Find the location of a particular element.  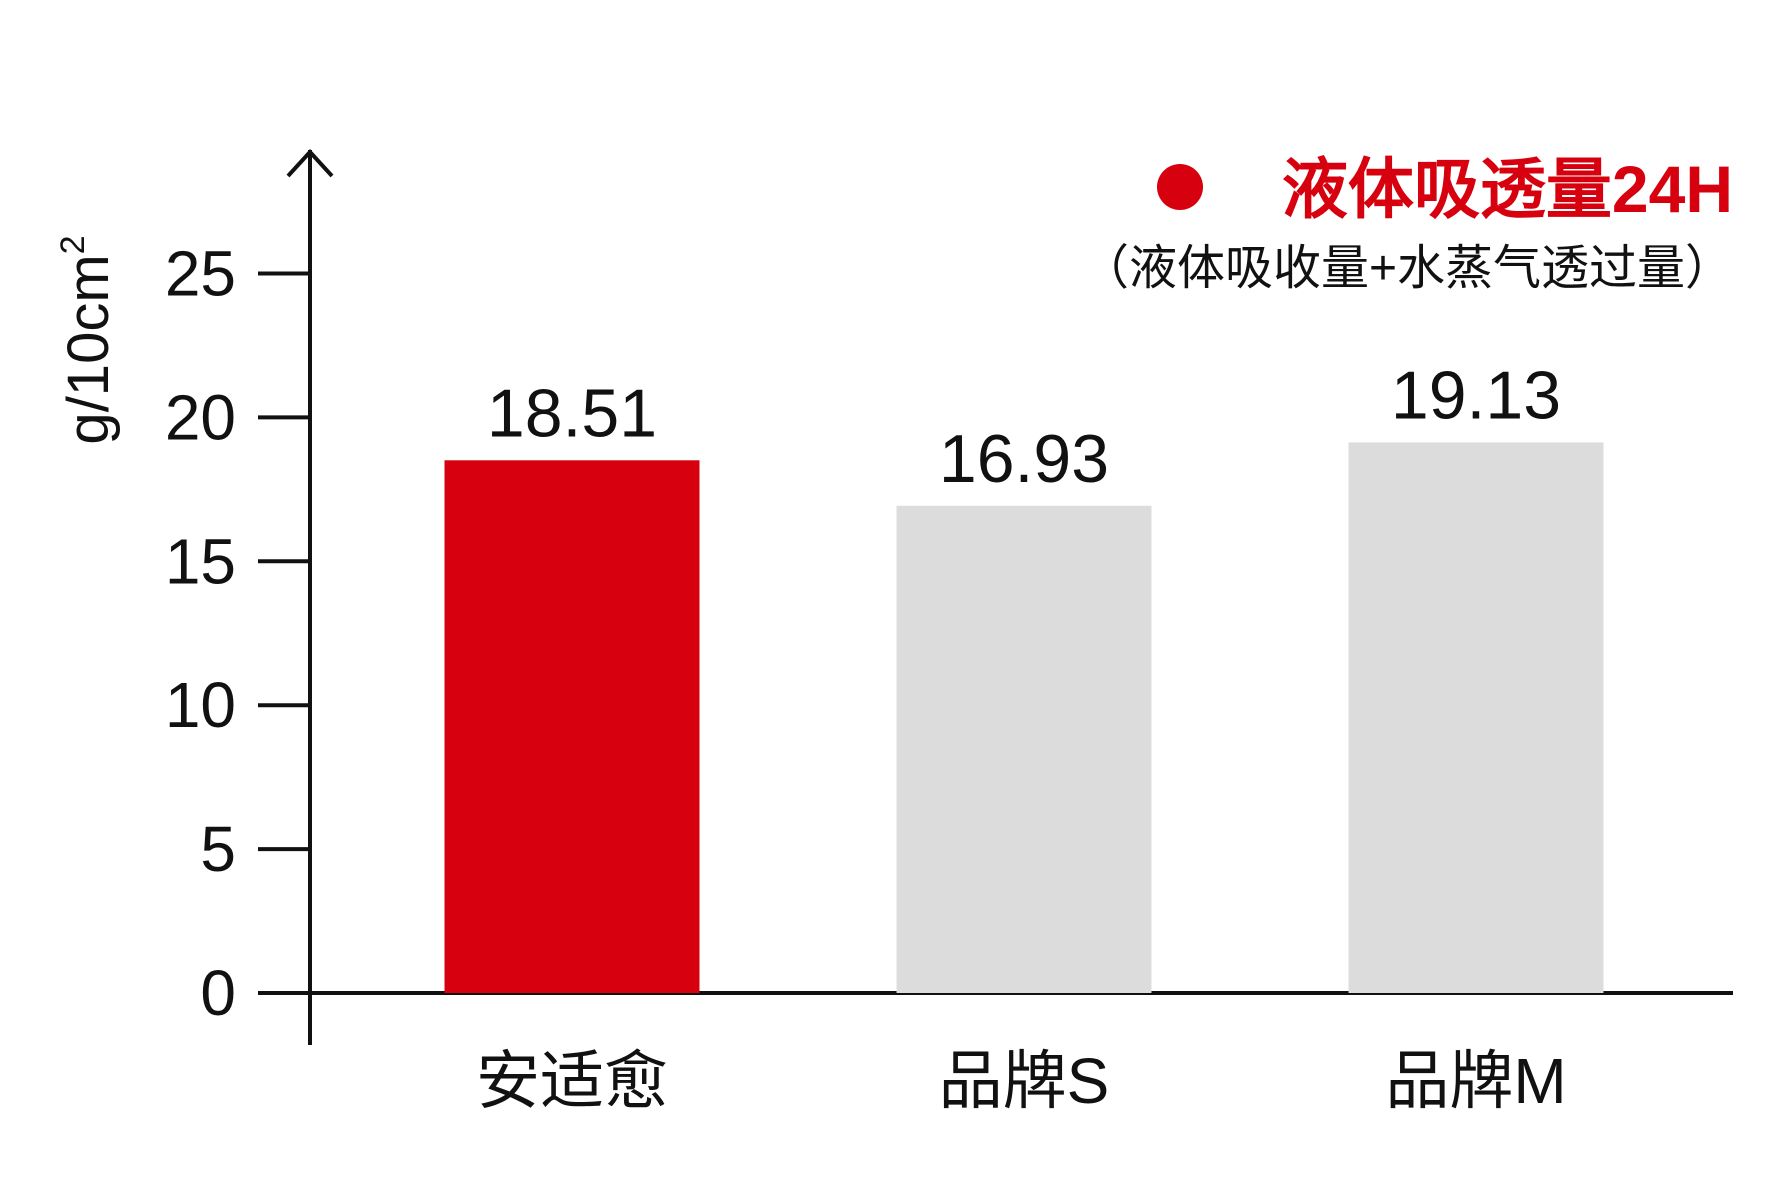

category-label-3: 品牌M is located at coordinates (1475, 1081).